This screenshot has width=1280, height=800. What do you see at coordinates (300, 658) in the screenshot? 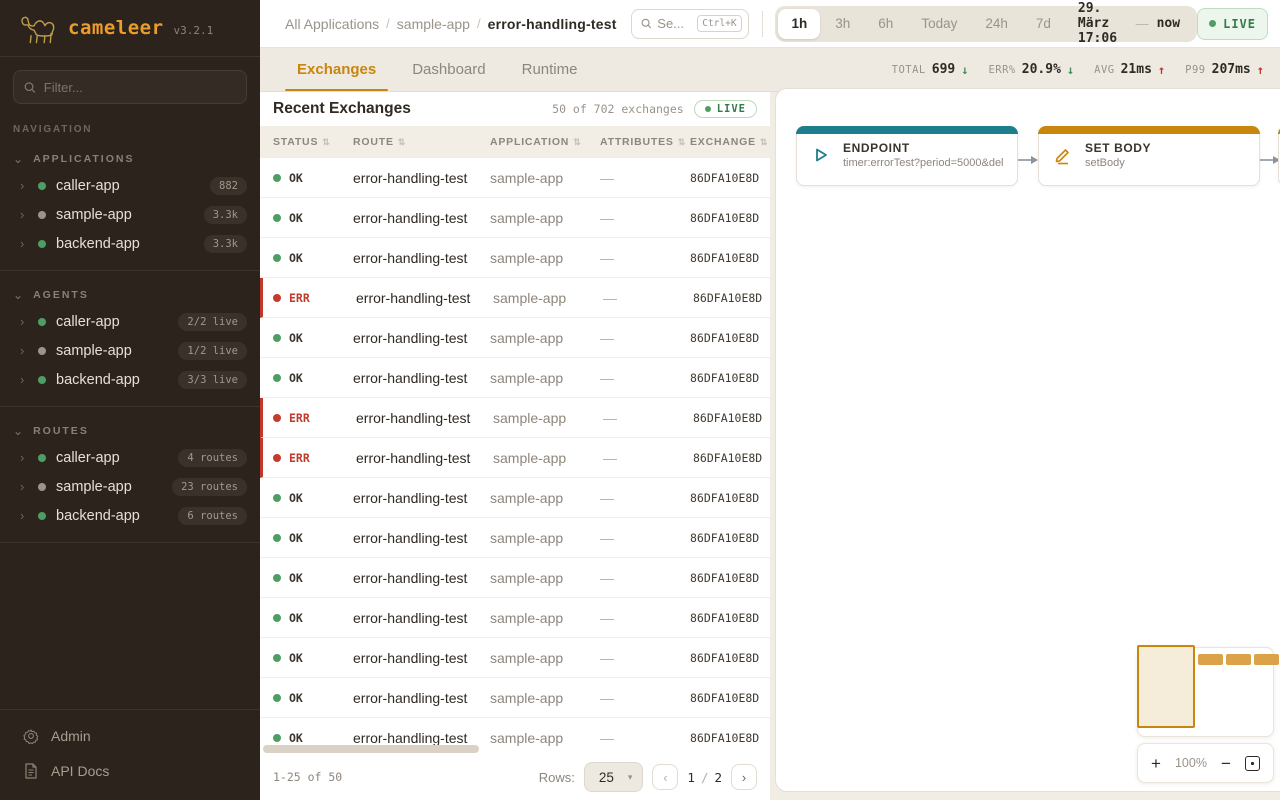
I see `cell-status: OK` at bounding box center [300, 658].